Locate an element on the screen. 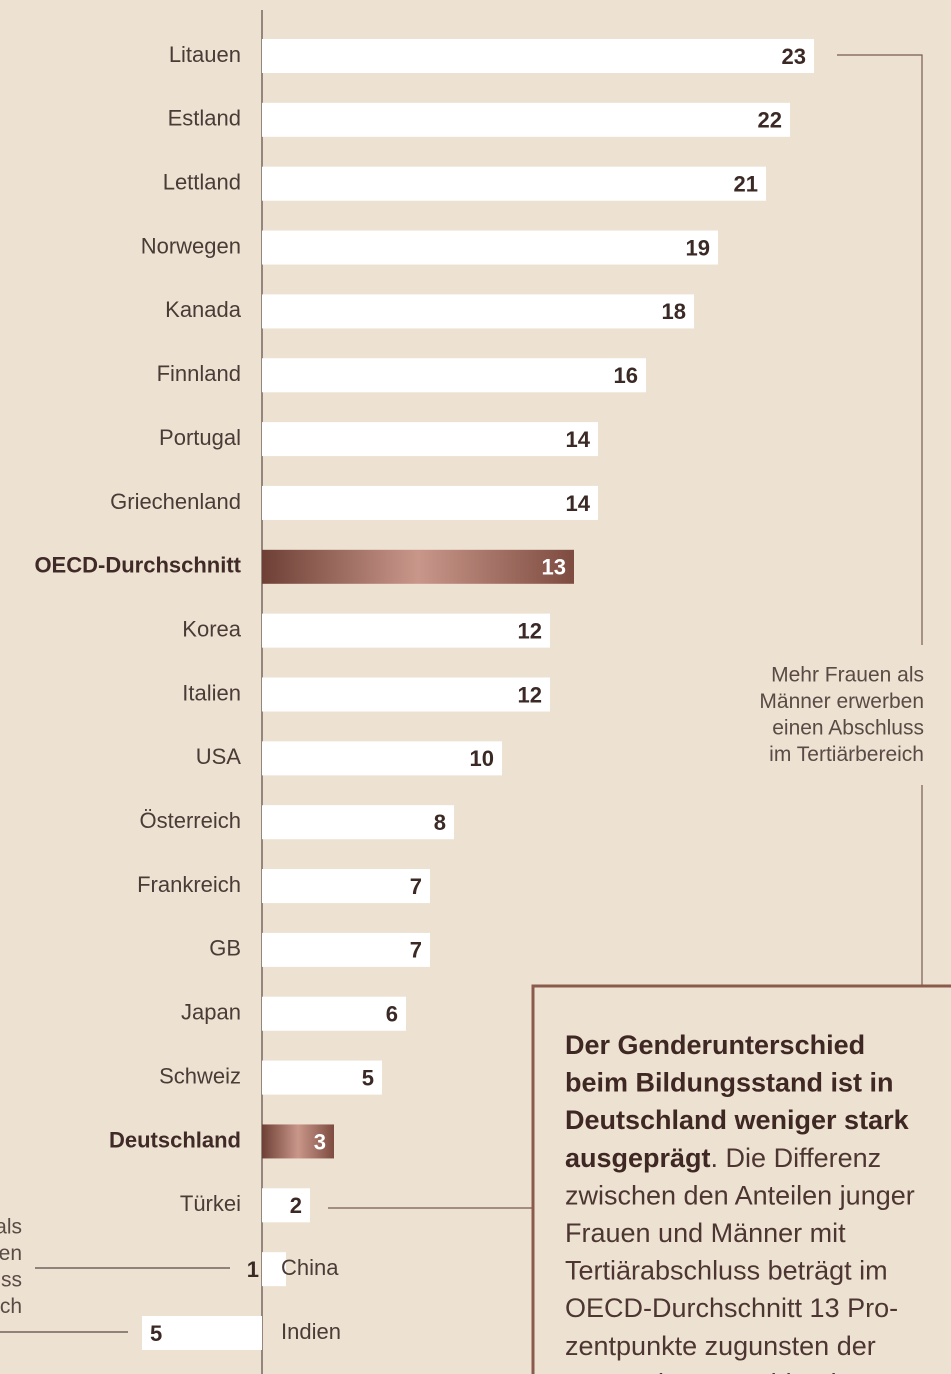 This screenshot has height=1374, width=951. category-label: Litauen is located at coordinates (205, 54).